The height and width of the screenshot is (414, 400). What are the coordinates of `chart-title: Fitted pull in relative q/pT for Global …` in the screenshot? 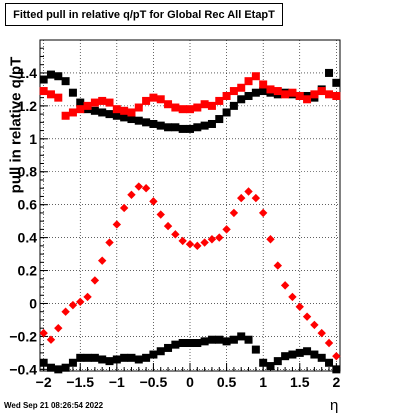 It's located at (144, 15).